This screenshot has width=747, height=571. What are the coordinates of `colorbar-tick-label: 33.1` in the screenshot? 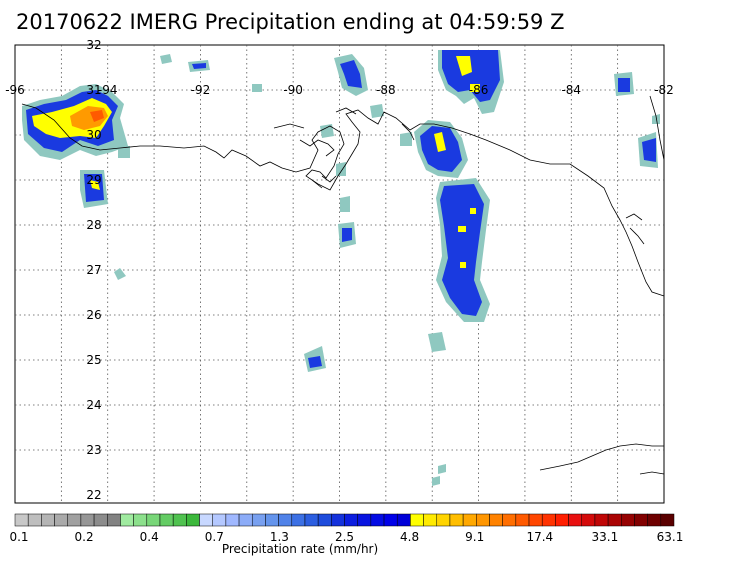 It's located at (605, 537).